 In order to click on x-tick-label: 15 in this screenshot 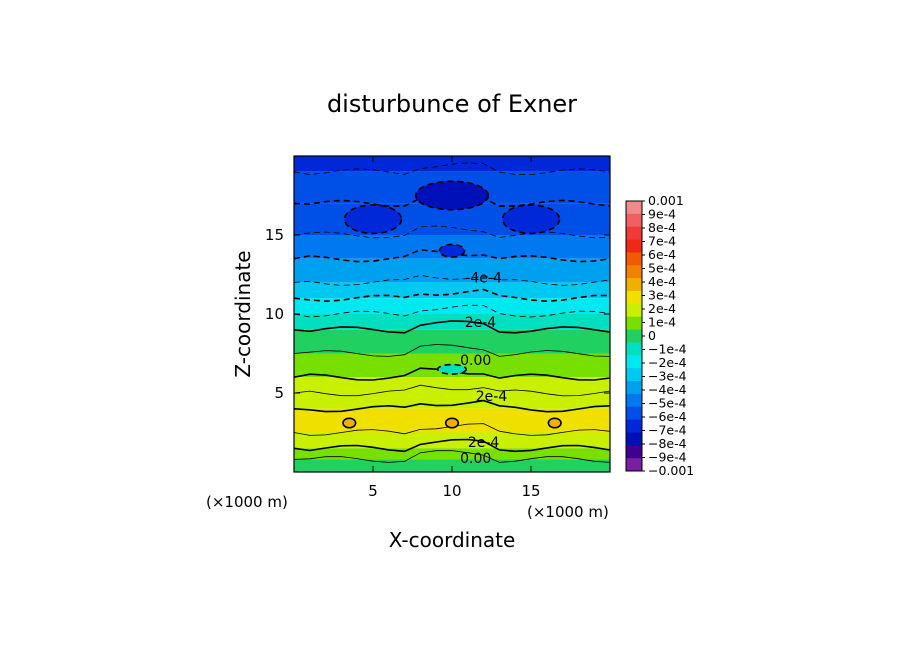, I will do `click(530, 491)`.